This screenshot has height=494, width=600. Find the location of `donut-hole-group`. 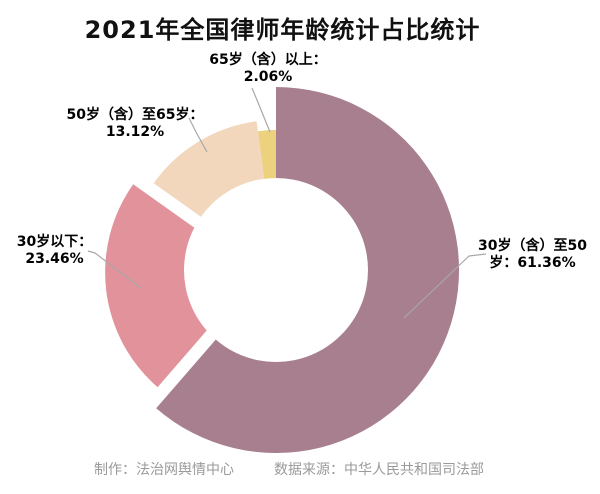

donut-hole-group is located at coordinates (276, 270).